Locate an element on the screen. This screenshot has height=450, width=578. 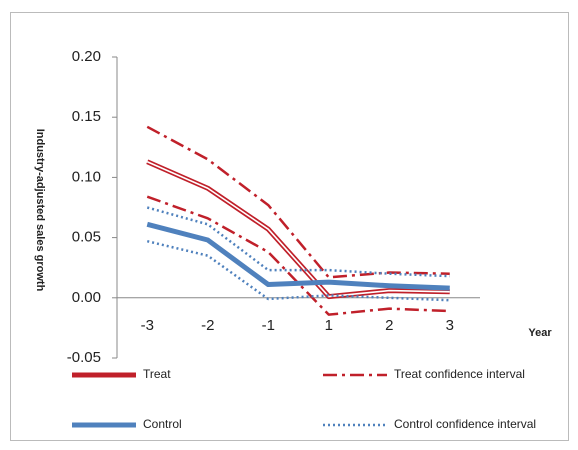
x-tick-label: -3 is located at coordinates (147, 325).